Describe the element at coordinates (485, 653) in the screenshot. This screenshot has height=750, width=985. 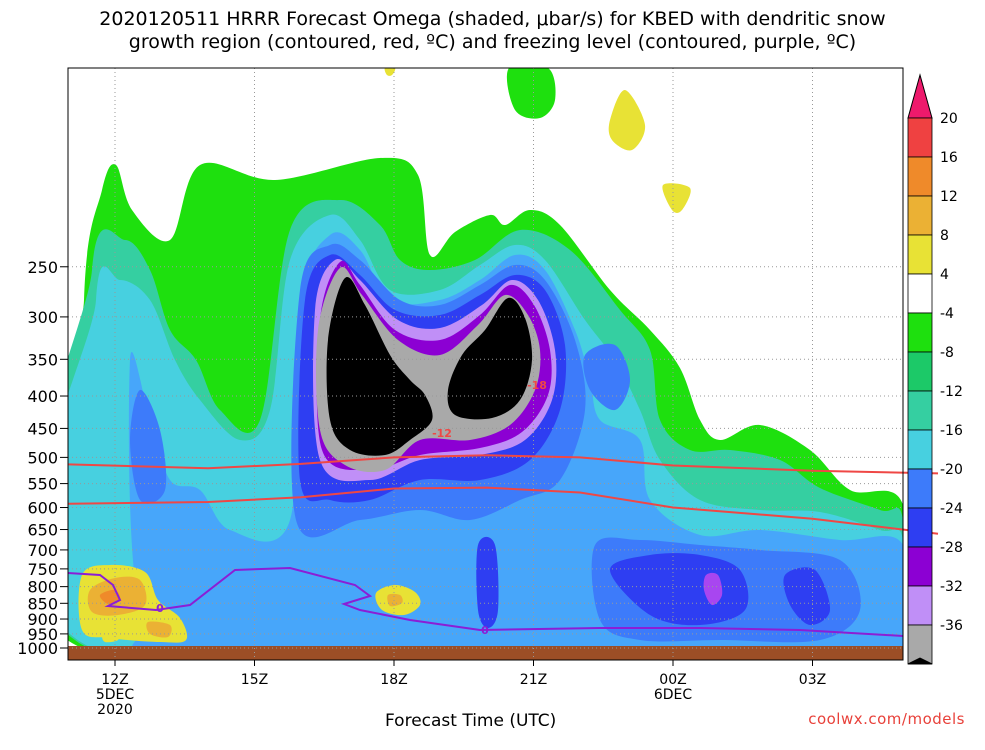
I see `ground-surface` at that location.